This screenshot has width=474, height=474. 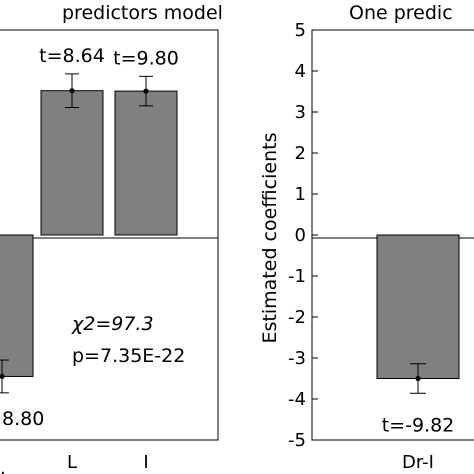 What do you see at coordinates (300, 71) in the screenshot?
I see `right-y-tick-label-1: 4` at bounding box center [300, 71].